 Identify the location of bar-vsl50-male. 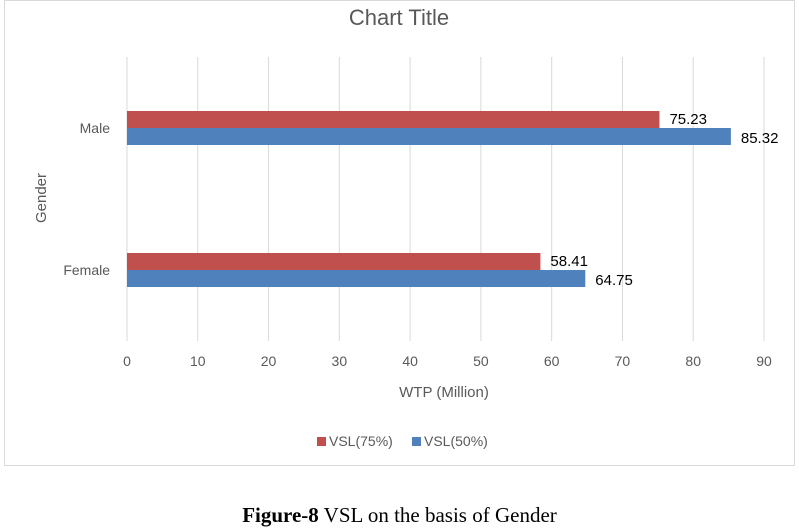
(429, 136).